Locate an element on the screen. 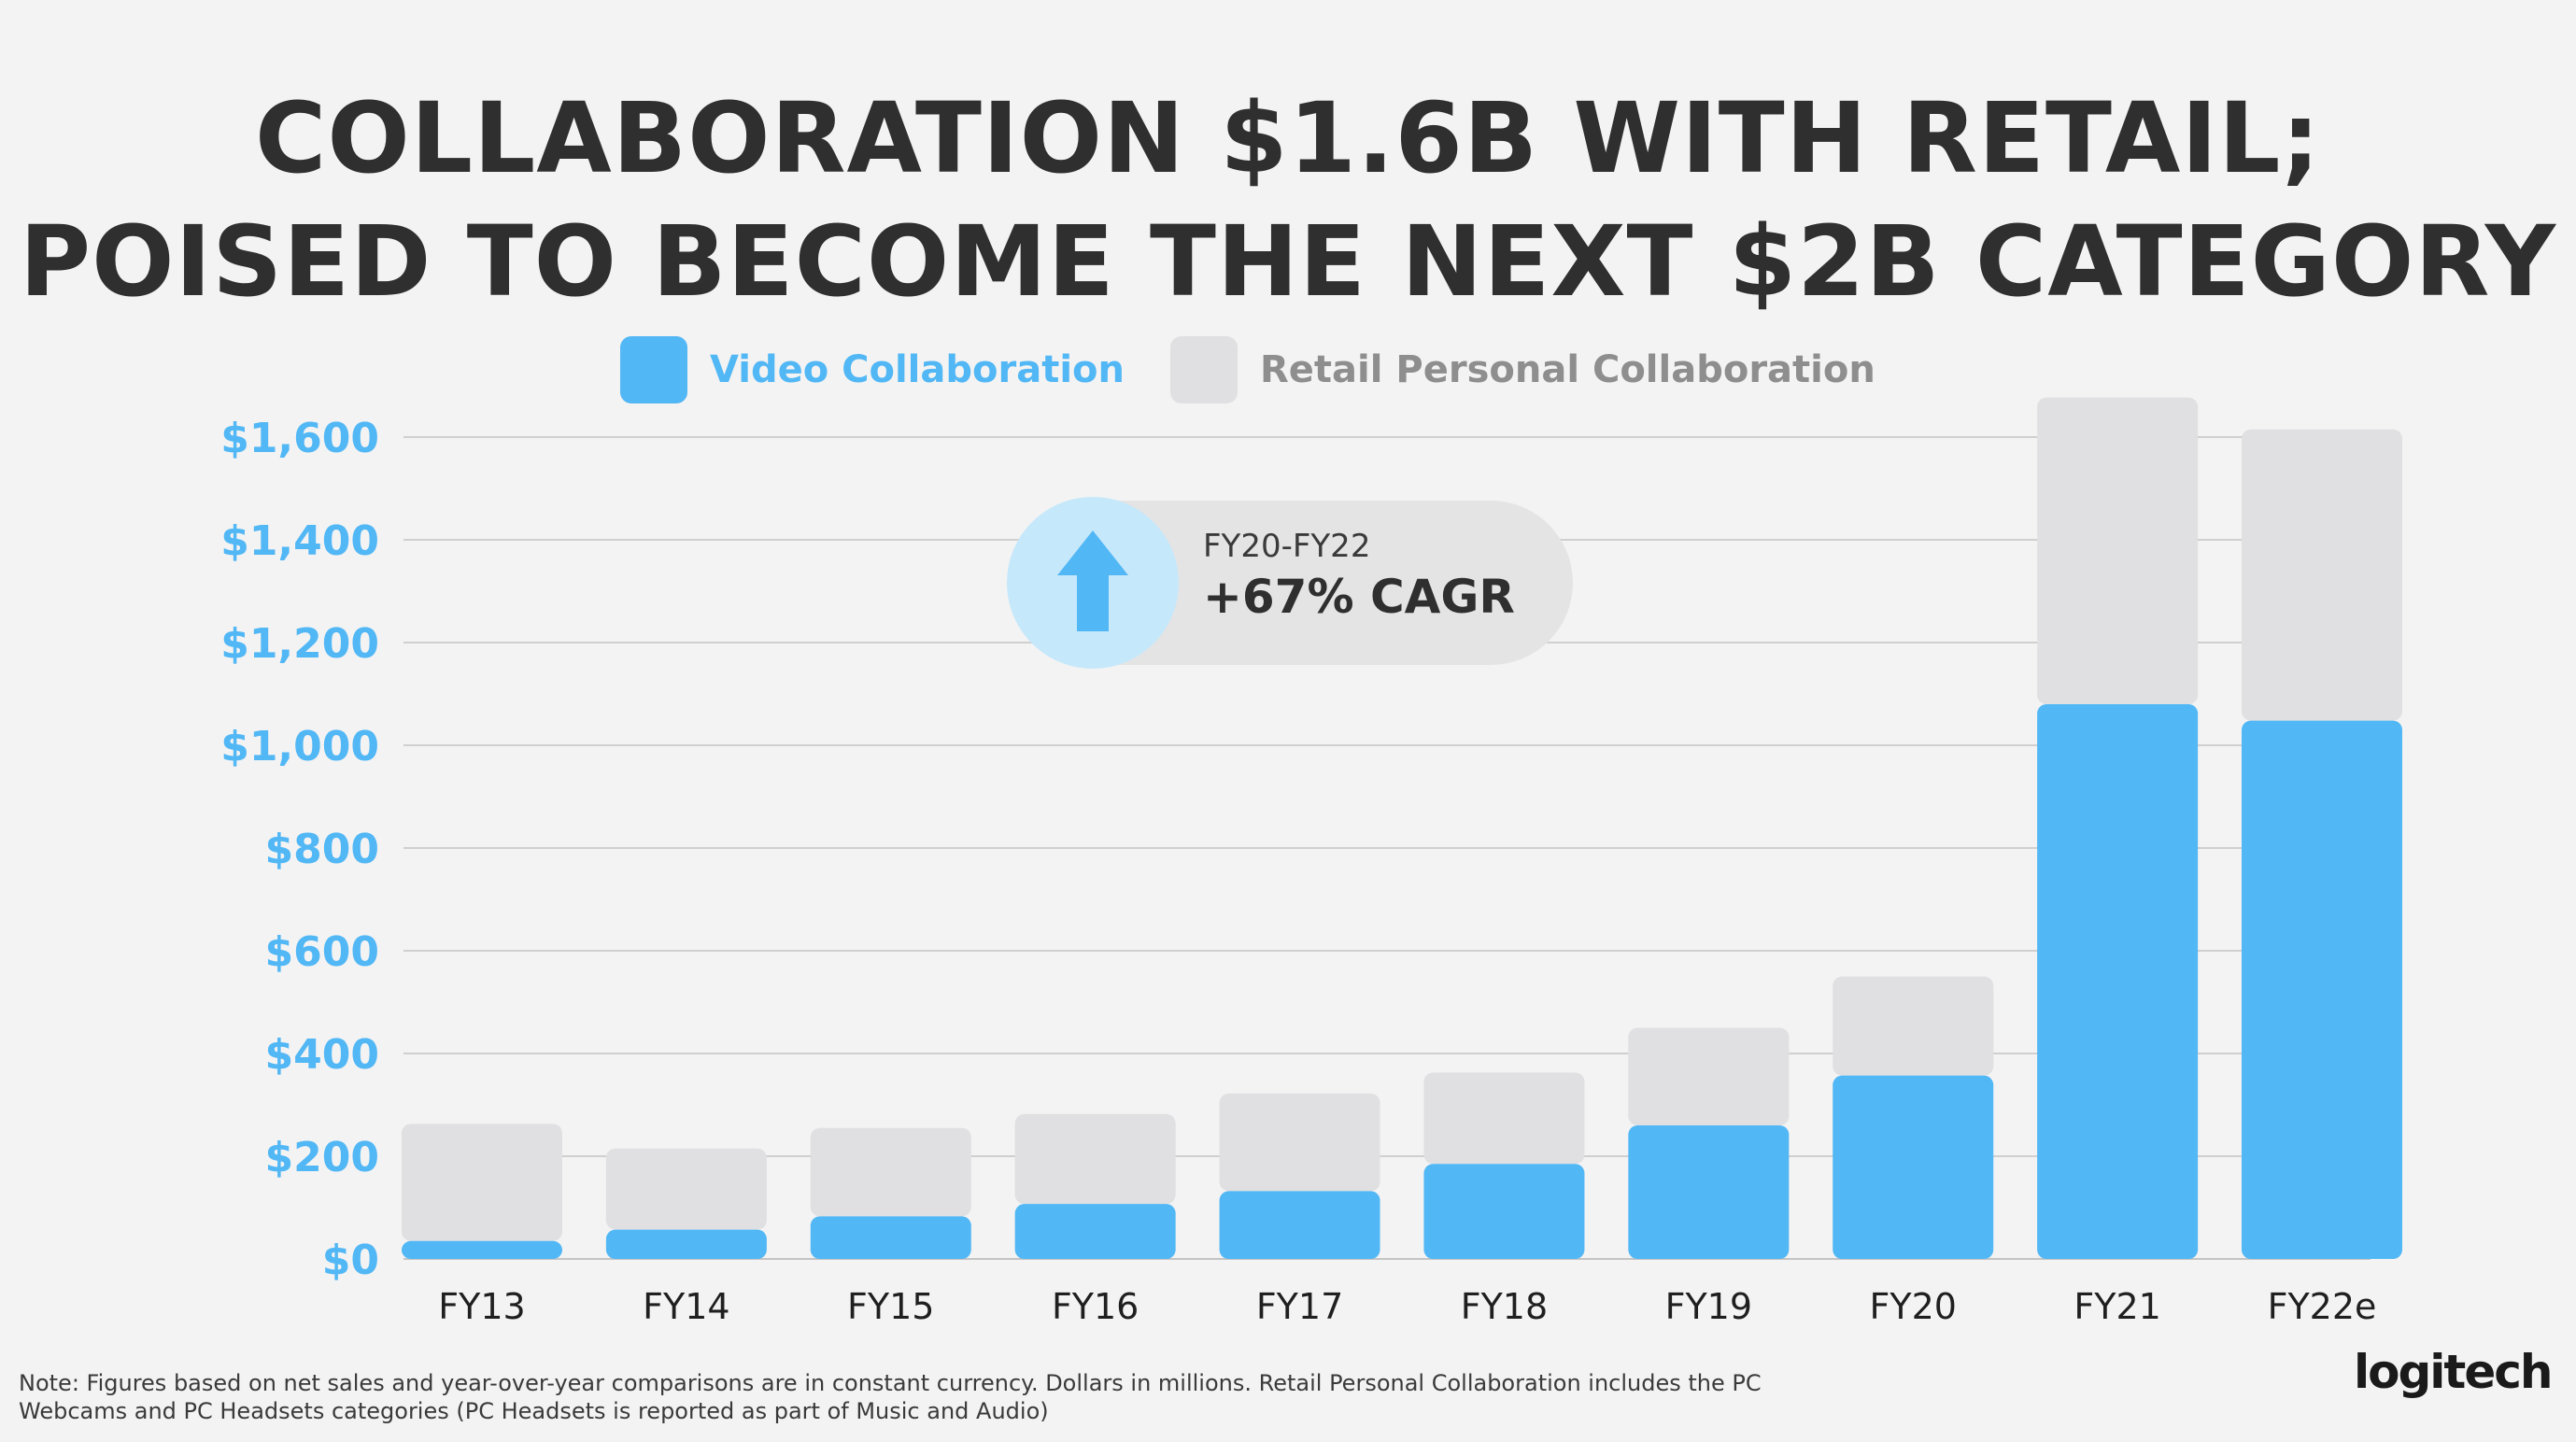 The width and height of the screenshot is (2576, 1442). x-tick-label: FY21 is located at coordinates (2117, 1306).